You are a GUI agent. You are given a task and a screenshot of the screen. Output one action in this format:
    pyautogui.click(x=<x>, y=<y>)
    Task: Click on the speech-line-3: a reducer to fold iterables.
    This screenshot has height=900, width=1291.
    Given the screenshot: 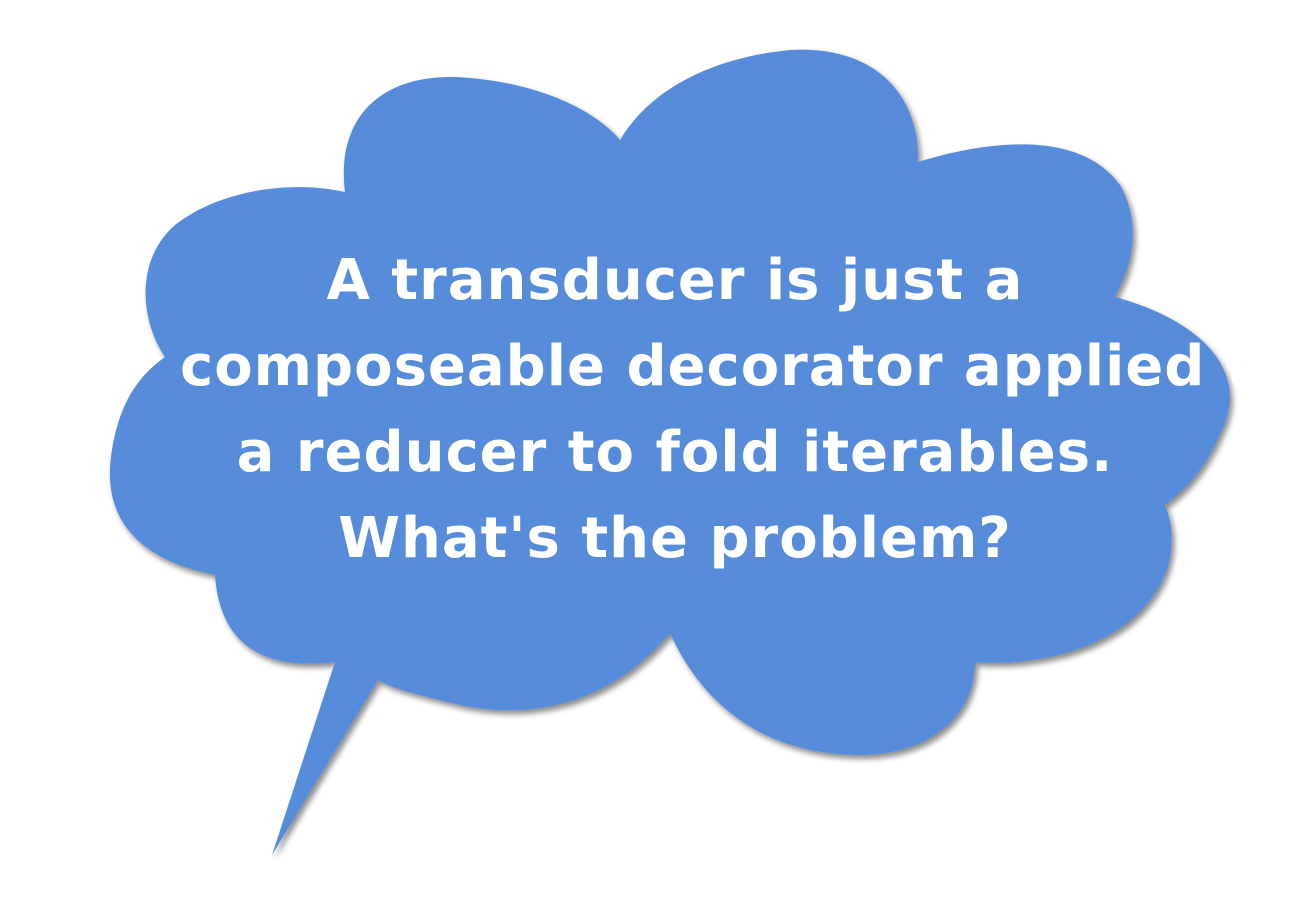 What is the action you would take?
    pyautogui.click(x=675, y=452)
    